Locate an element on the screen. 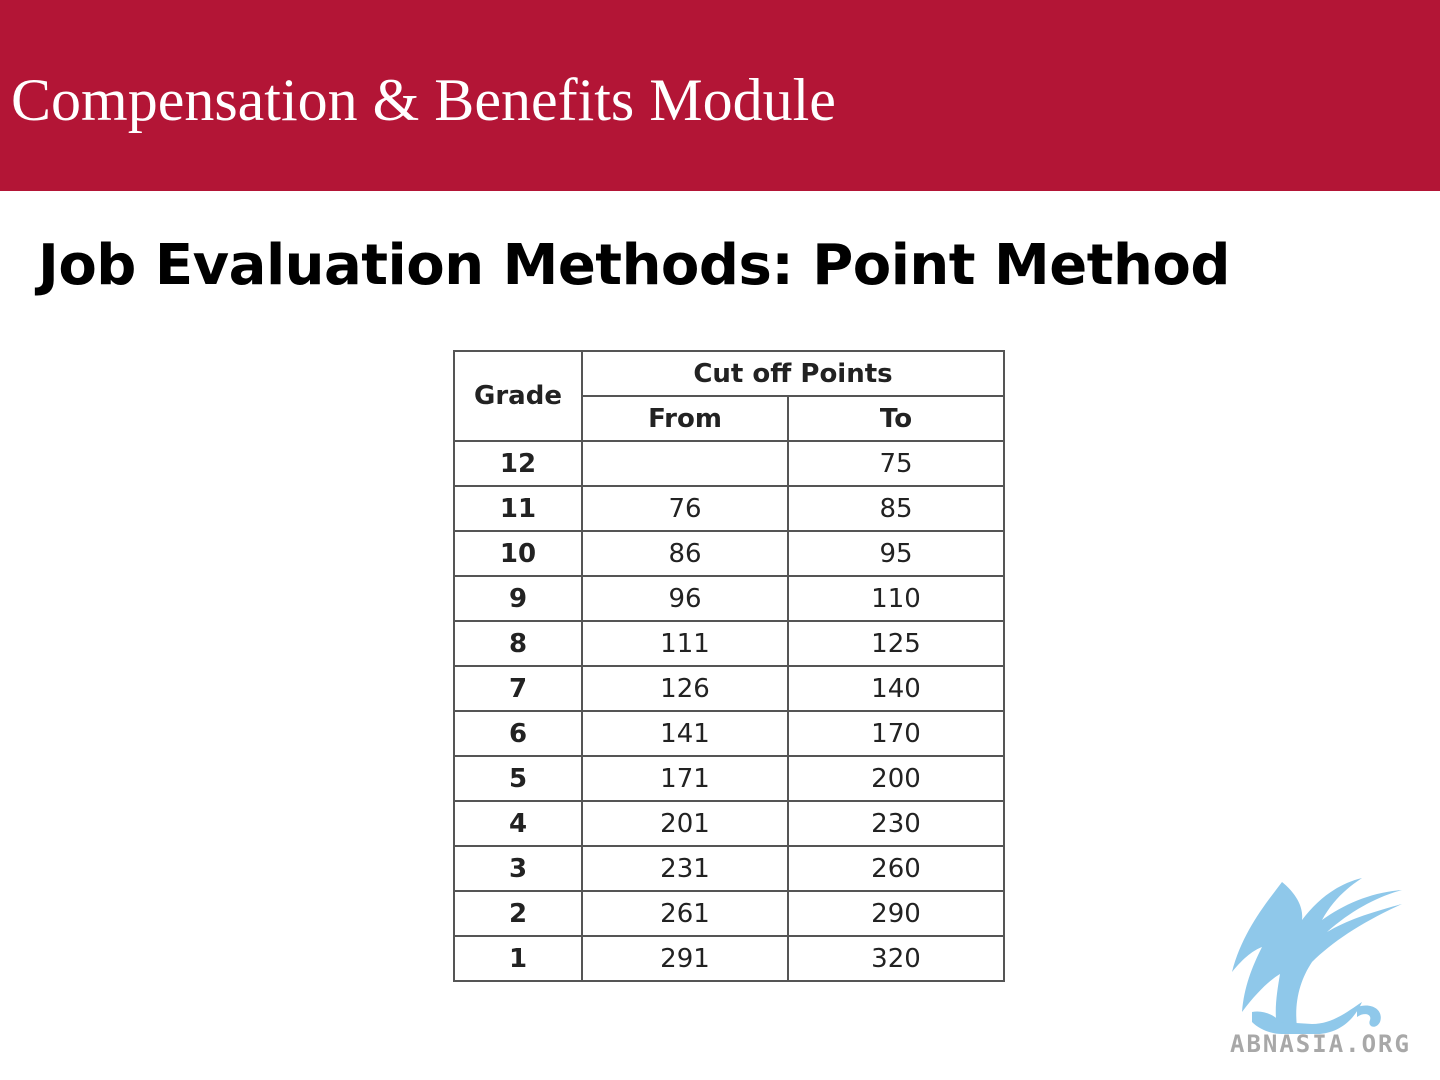  from-cell: 96 is located at coordinates (685, 598).